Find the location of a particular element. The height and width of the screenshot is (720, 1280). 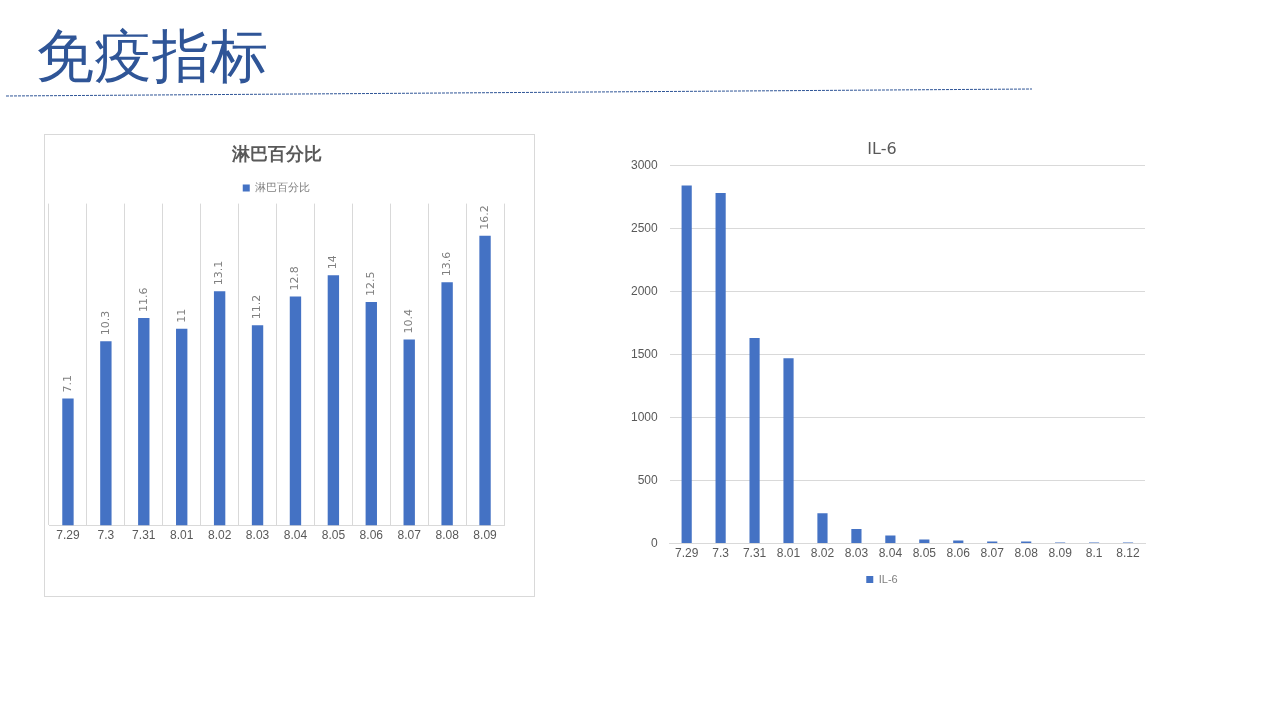

data-label: 7.1 is located at coordinates (67, 384).